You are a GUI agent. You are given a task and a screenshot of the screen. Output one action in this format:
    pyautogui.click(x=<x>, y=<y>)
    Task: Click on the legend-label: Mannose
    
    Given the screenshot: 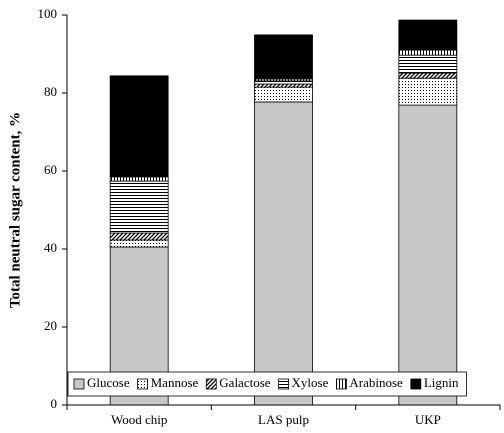 What is the action you would take?
    pyautogui.click(x=175, y=382)
    